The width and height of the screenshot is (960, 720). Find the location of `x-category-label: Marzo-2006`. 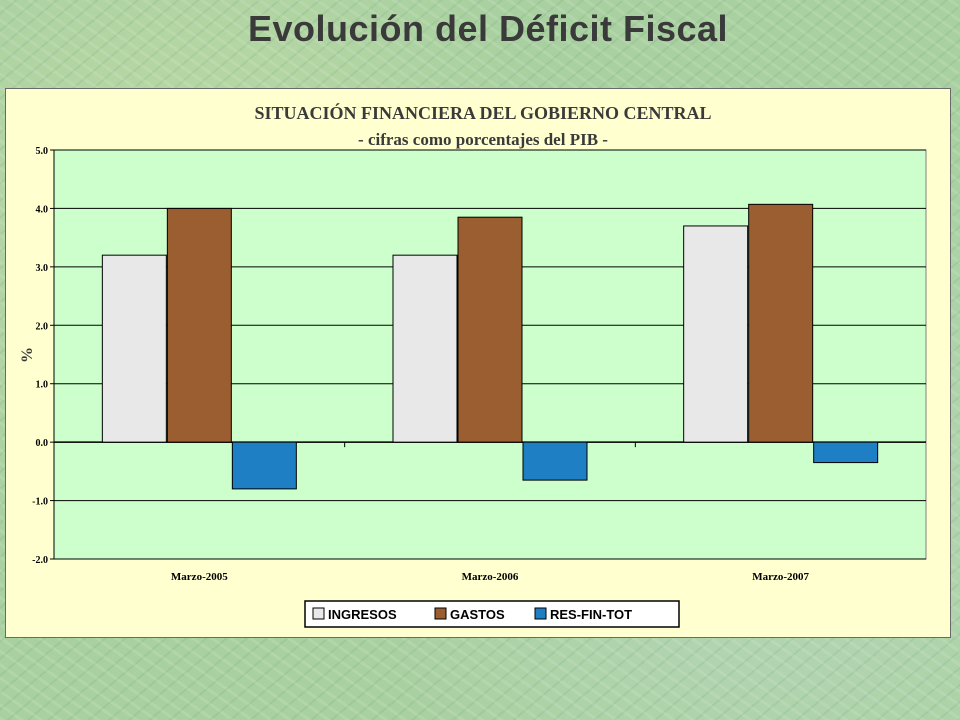

x-category-label: Marzo-2006 is located at coordinates (490, 577).